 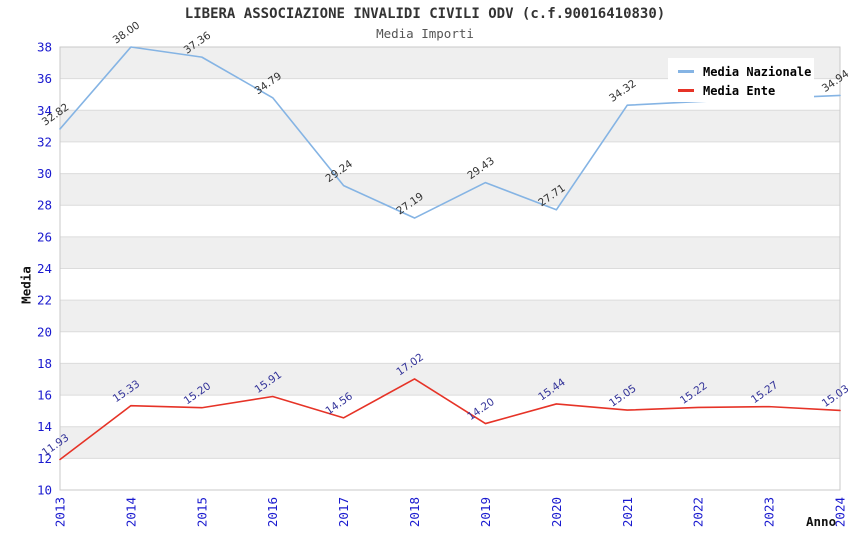 I want to click on x-tick-label: 2018, so click(x=414, y=512).